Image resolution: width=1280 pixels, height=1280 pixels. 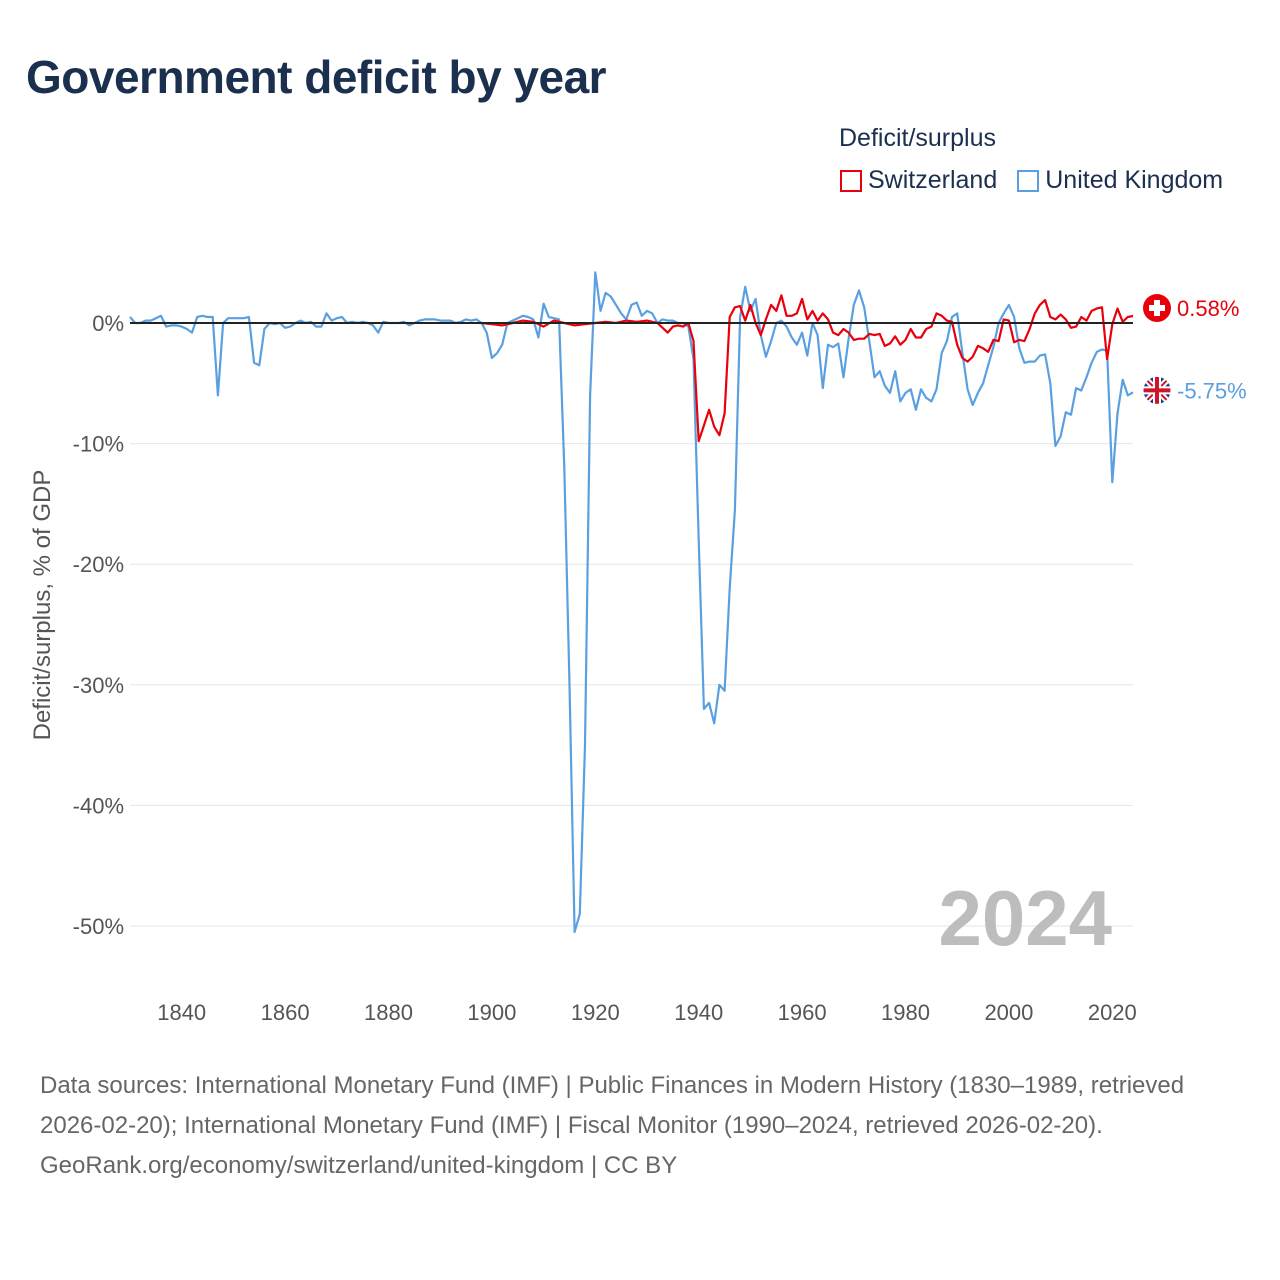 I want to click on x-tick-label: 1940, so click(x=698, y=1012).